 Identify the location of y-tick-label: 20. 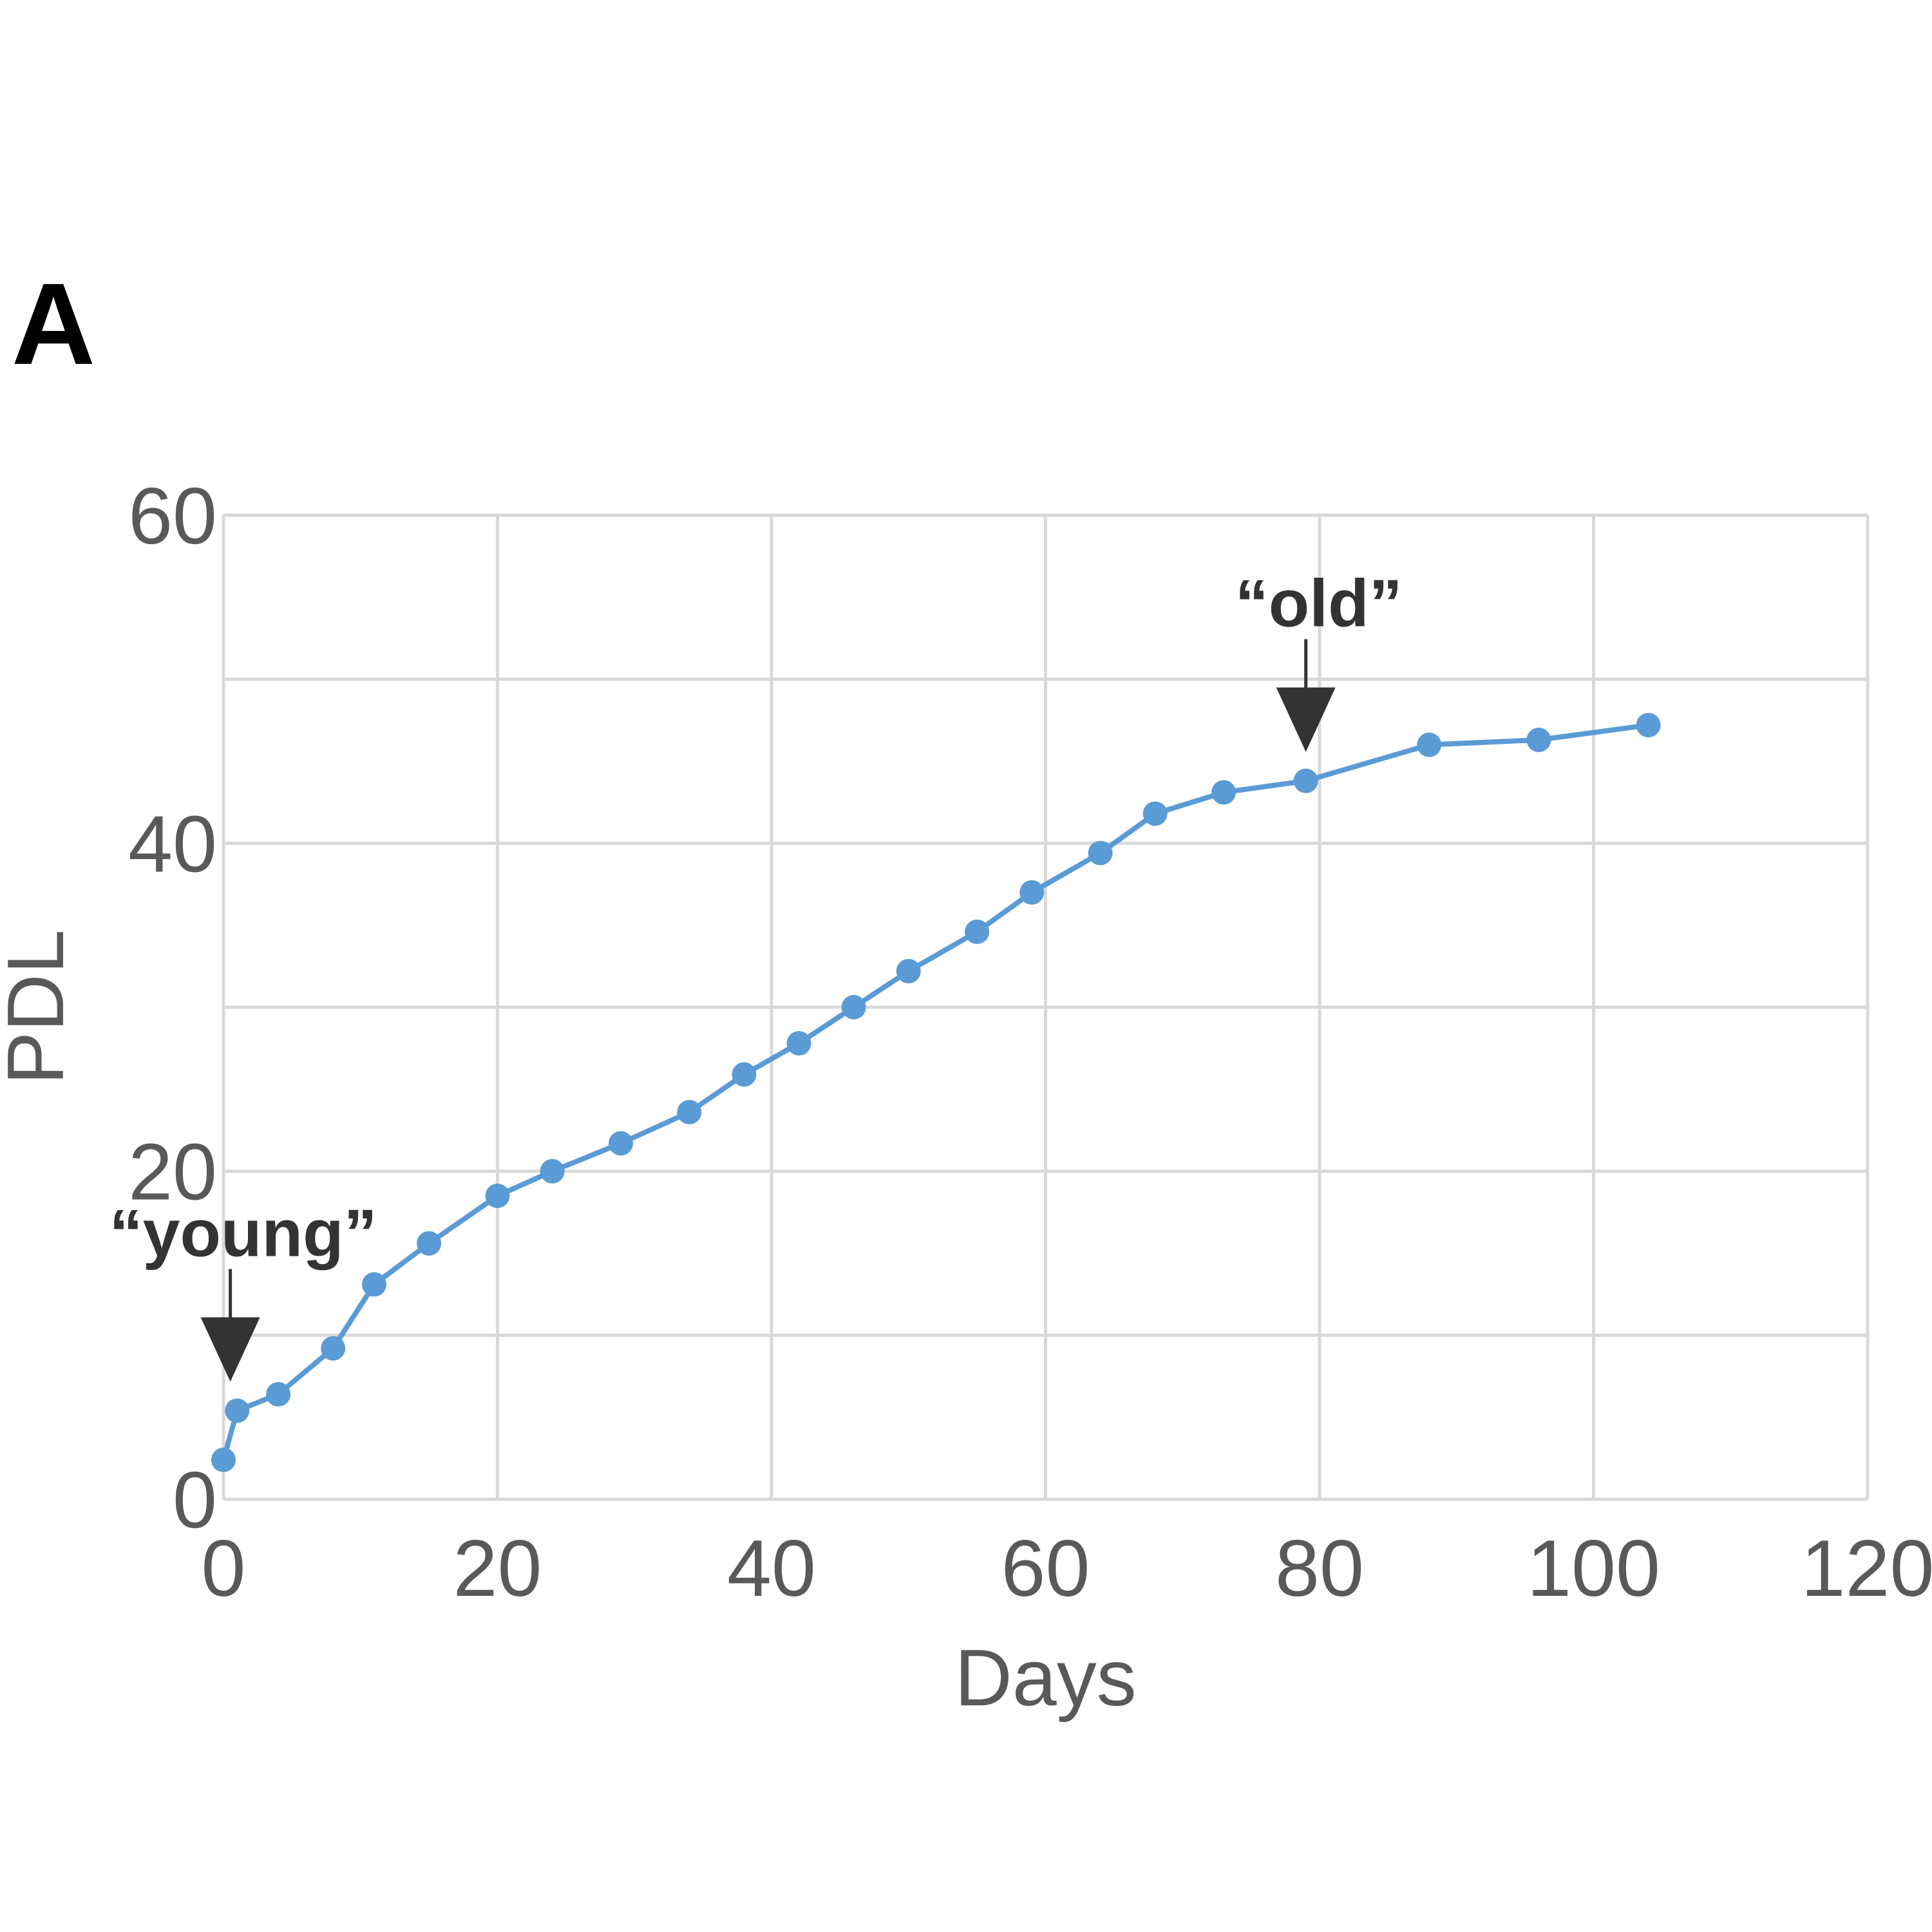
(173, 1172).